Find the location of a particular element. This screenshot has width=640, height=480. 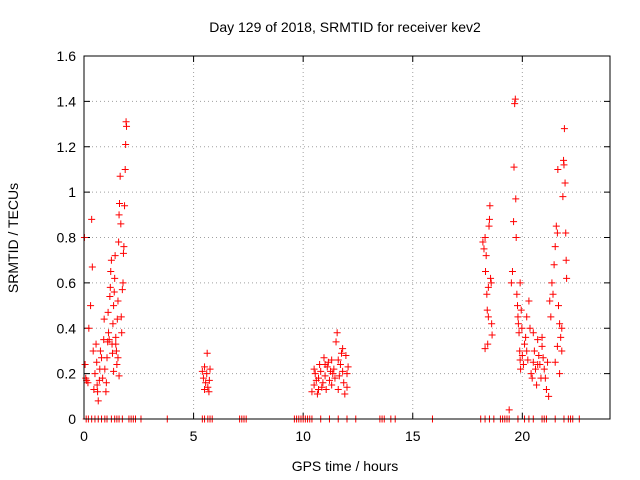

x-tick-label: 15 is located at coordinates (413, 436).